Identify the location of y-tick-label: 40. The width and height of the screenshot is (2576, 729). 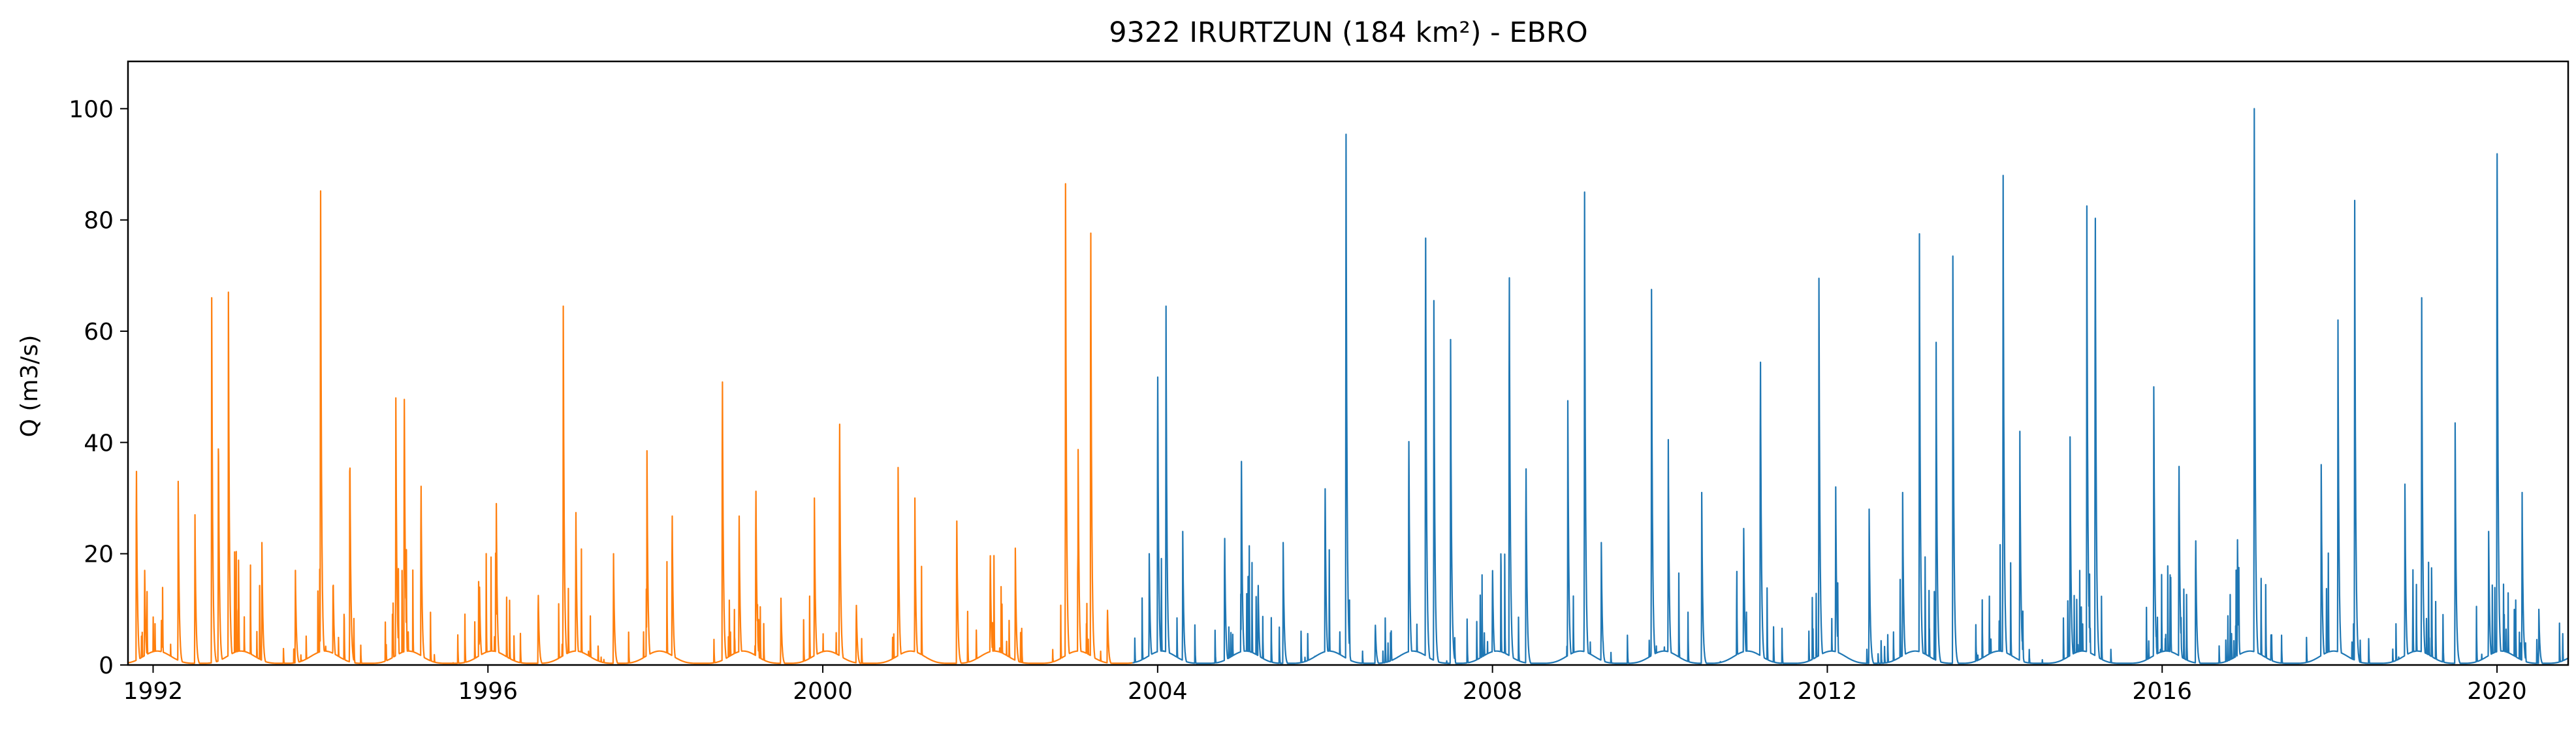
(99, 443).